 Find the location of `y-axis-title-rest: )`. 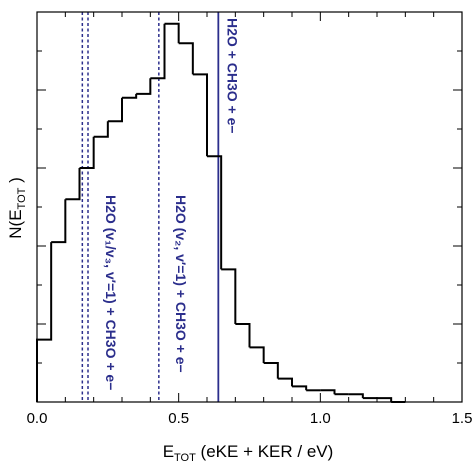

y-axis-title-rest: ) is located at coordinates (15, 182).